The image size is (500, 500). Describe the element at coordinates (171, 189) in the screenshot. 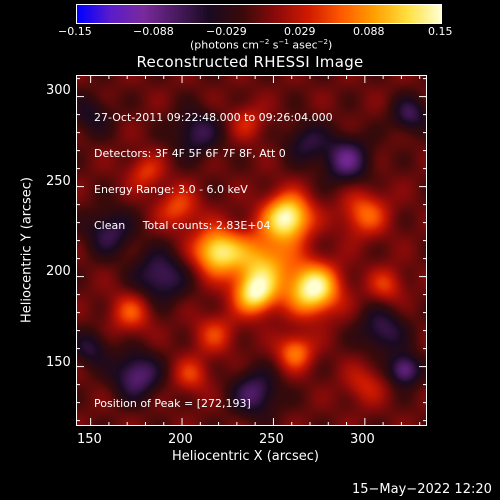

I see `energy-range: Energy Range: 3.0 - 6.0 keV` at that location.